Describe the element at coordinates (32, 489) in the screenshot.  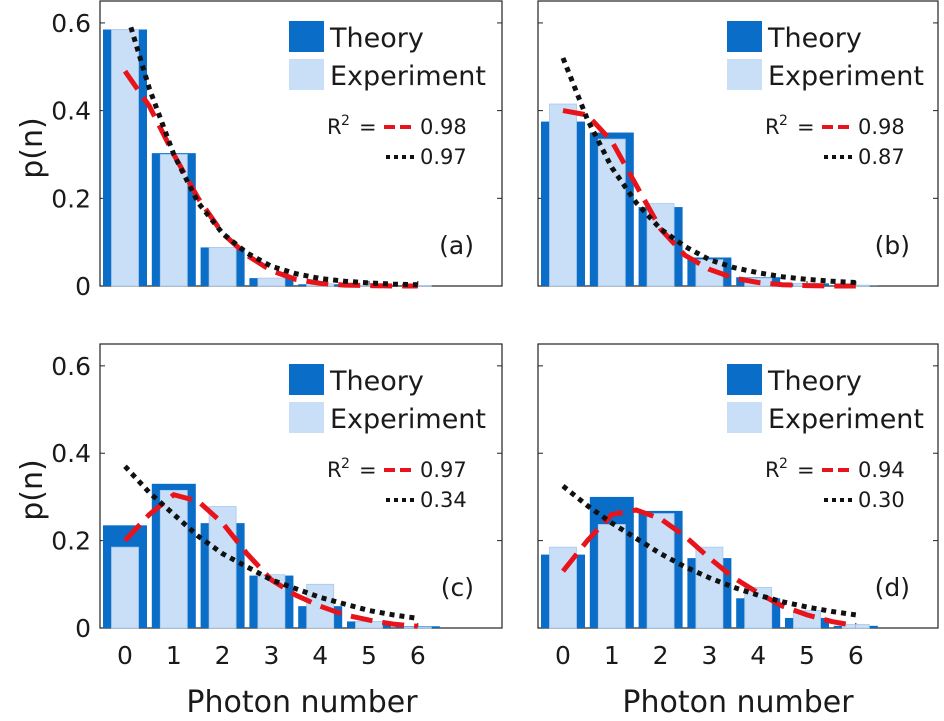
I see `ylabel-bottom: p(n)` at that location.